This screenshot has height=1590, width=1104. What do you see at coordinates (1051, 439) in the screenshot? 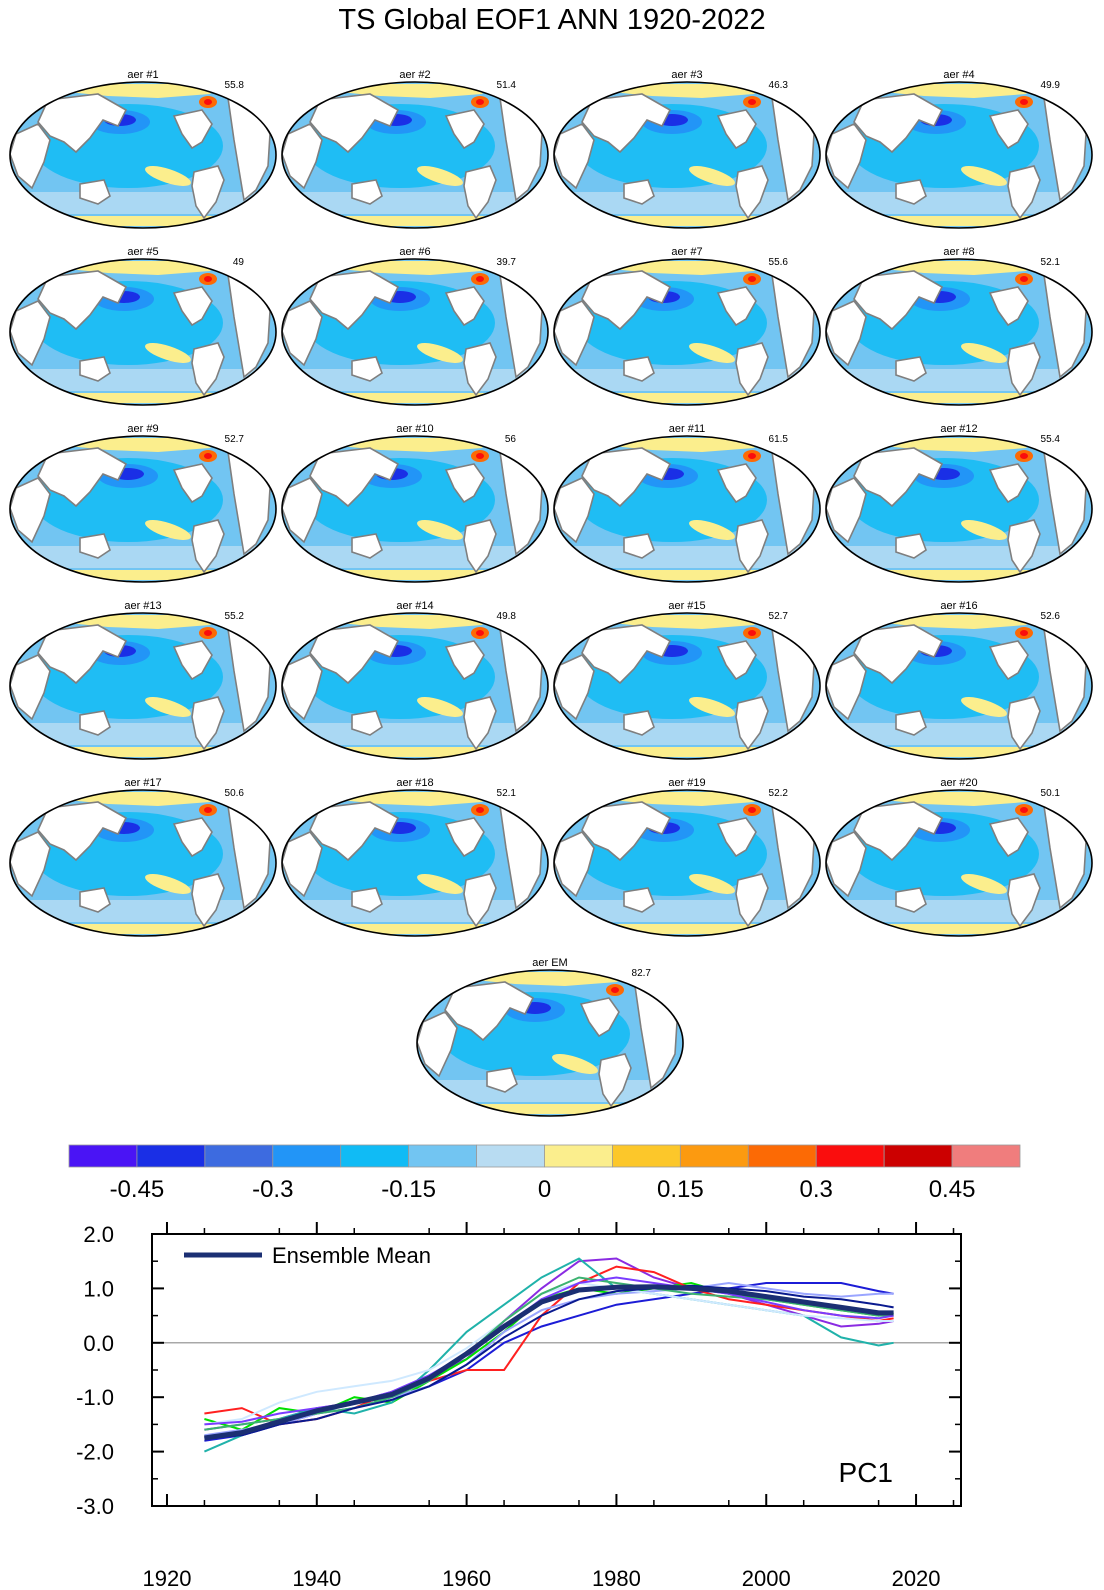
I see `map-variance-pct: 55.4` at bounding box center [1051, 439].